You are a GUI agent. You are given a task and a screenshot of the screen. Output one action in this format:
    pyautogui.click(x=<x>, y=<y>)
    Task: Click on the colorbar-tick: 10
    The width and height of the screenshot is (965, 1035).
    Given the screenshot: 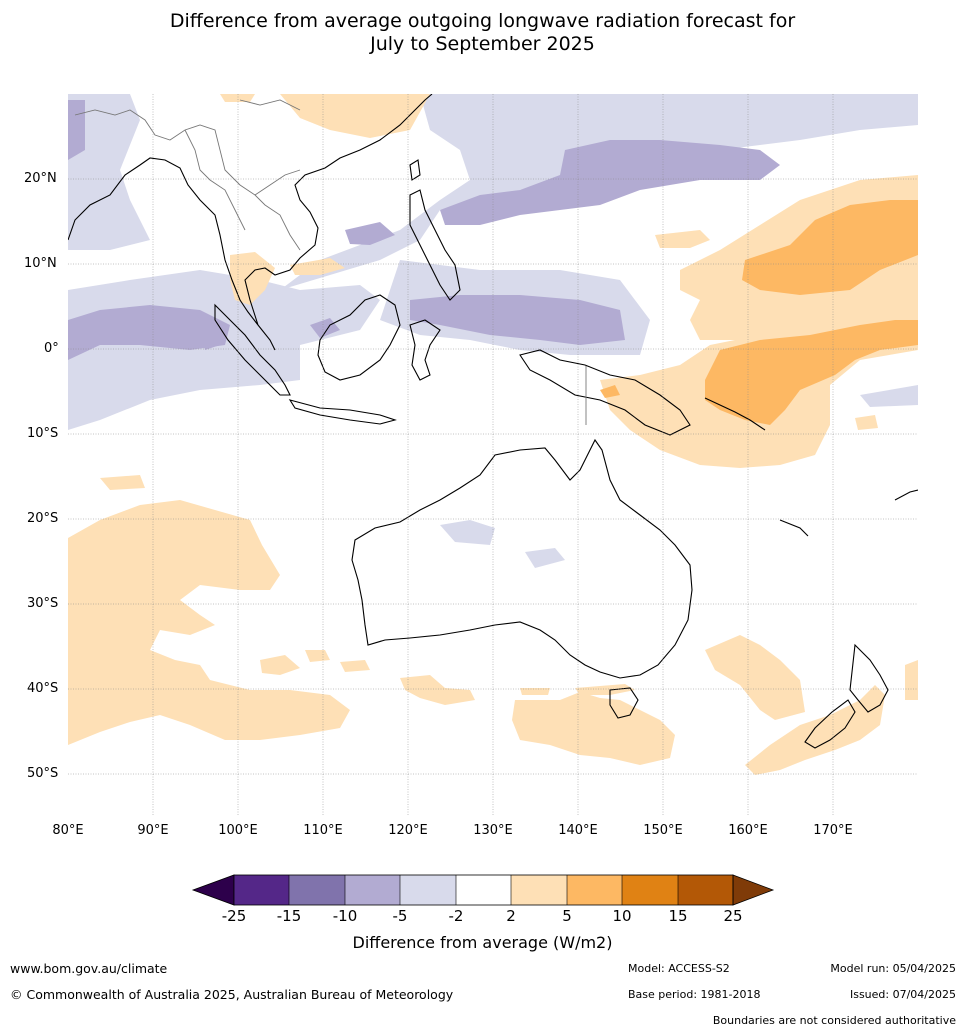 What is the action you would take?
    pyautogui.click(x=622, y=916)
    